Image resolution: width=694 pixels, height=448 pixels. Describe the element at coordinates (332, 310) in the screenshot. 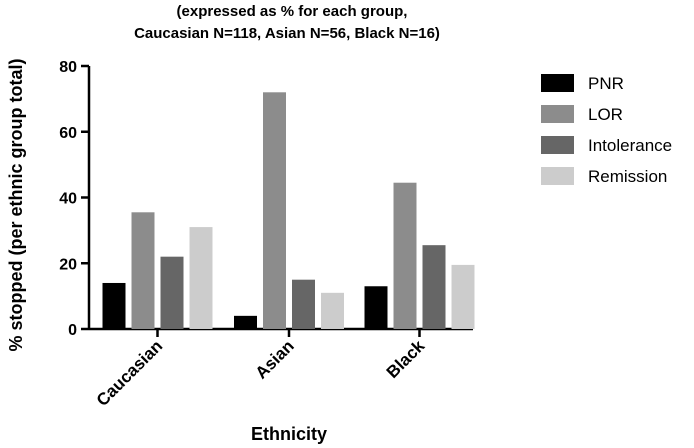

I see `bar-remission-asian` at that location.